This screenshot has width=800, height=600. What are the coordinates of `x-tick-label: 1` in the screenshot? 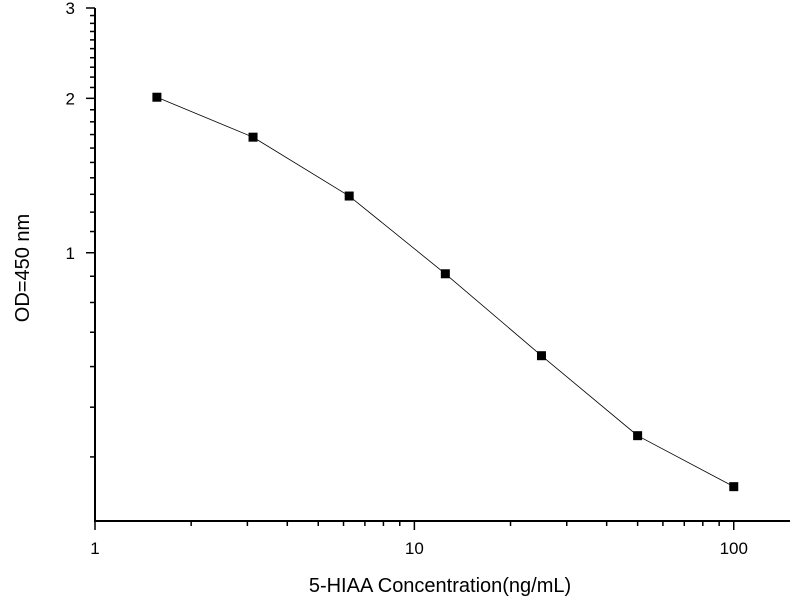 It's located at (94, 548).